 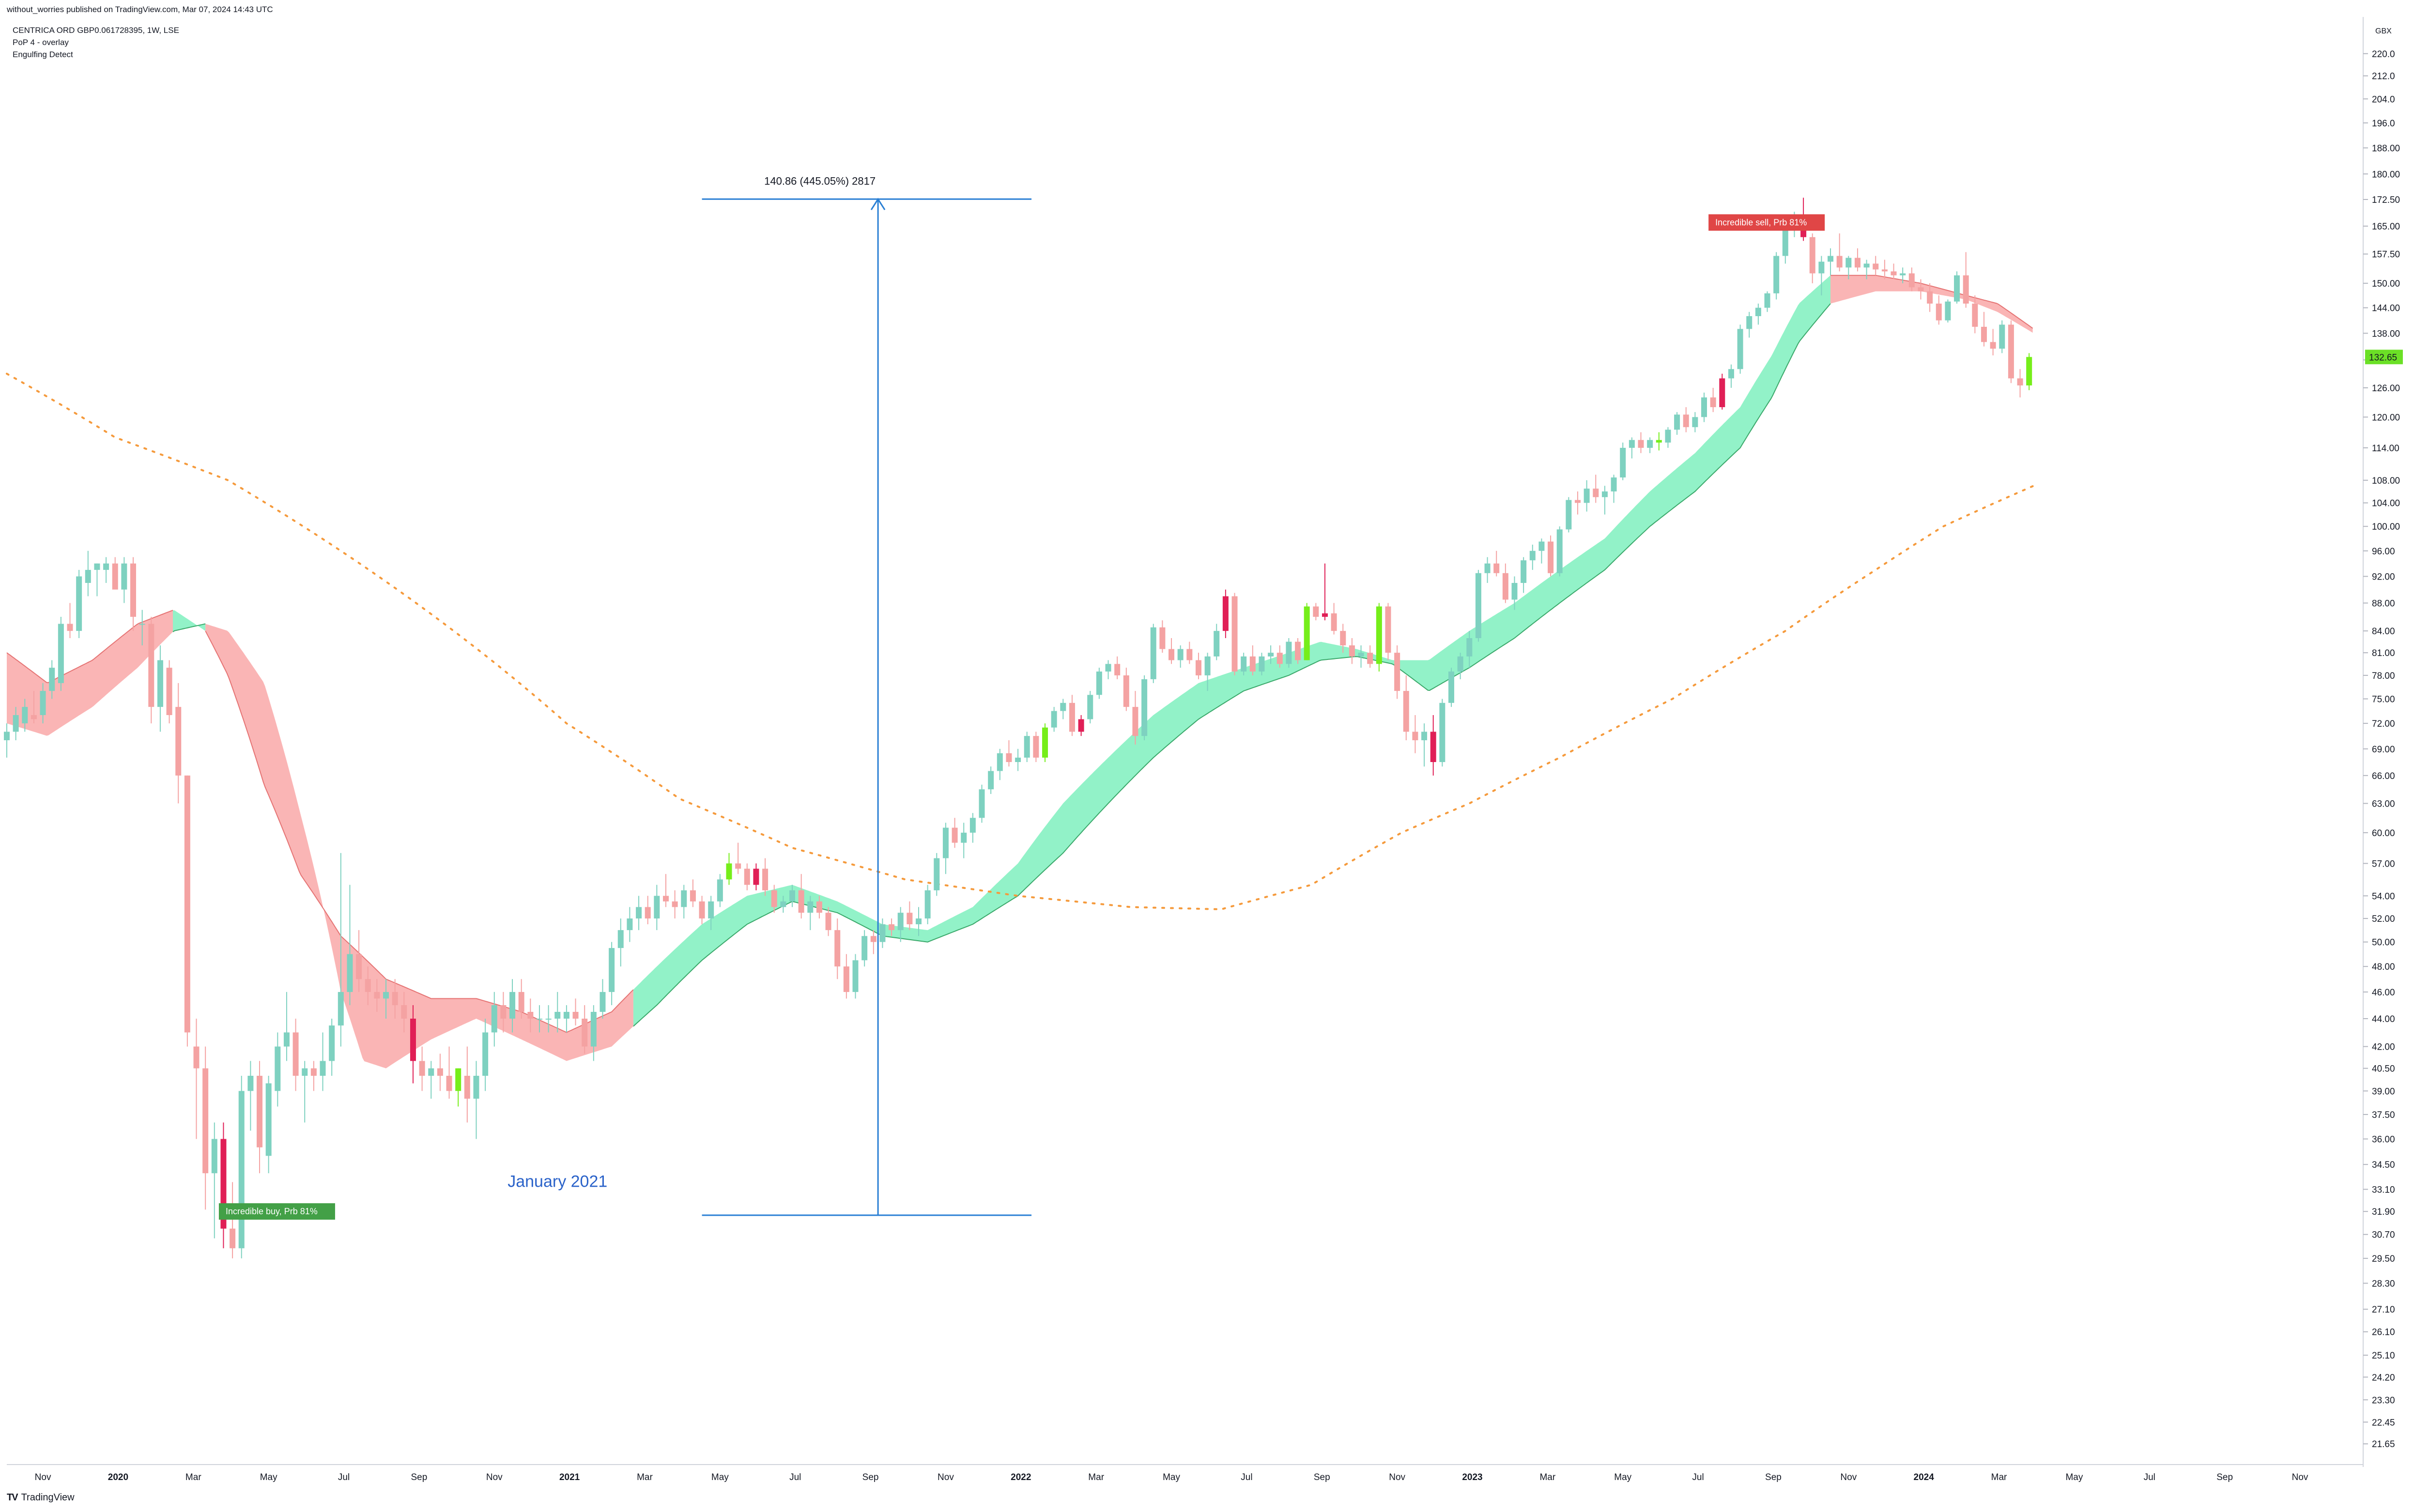 I want to click on y-tick-label-27: 69.00, so click(x=2383, y=750).